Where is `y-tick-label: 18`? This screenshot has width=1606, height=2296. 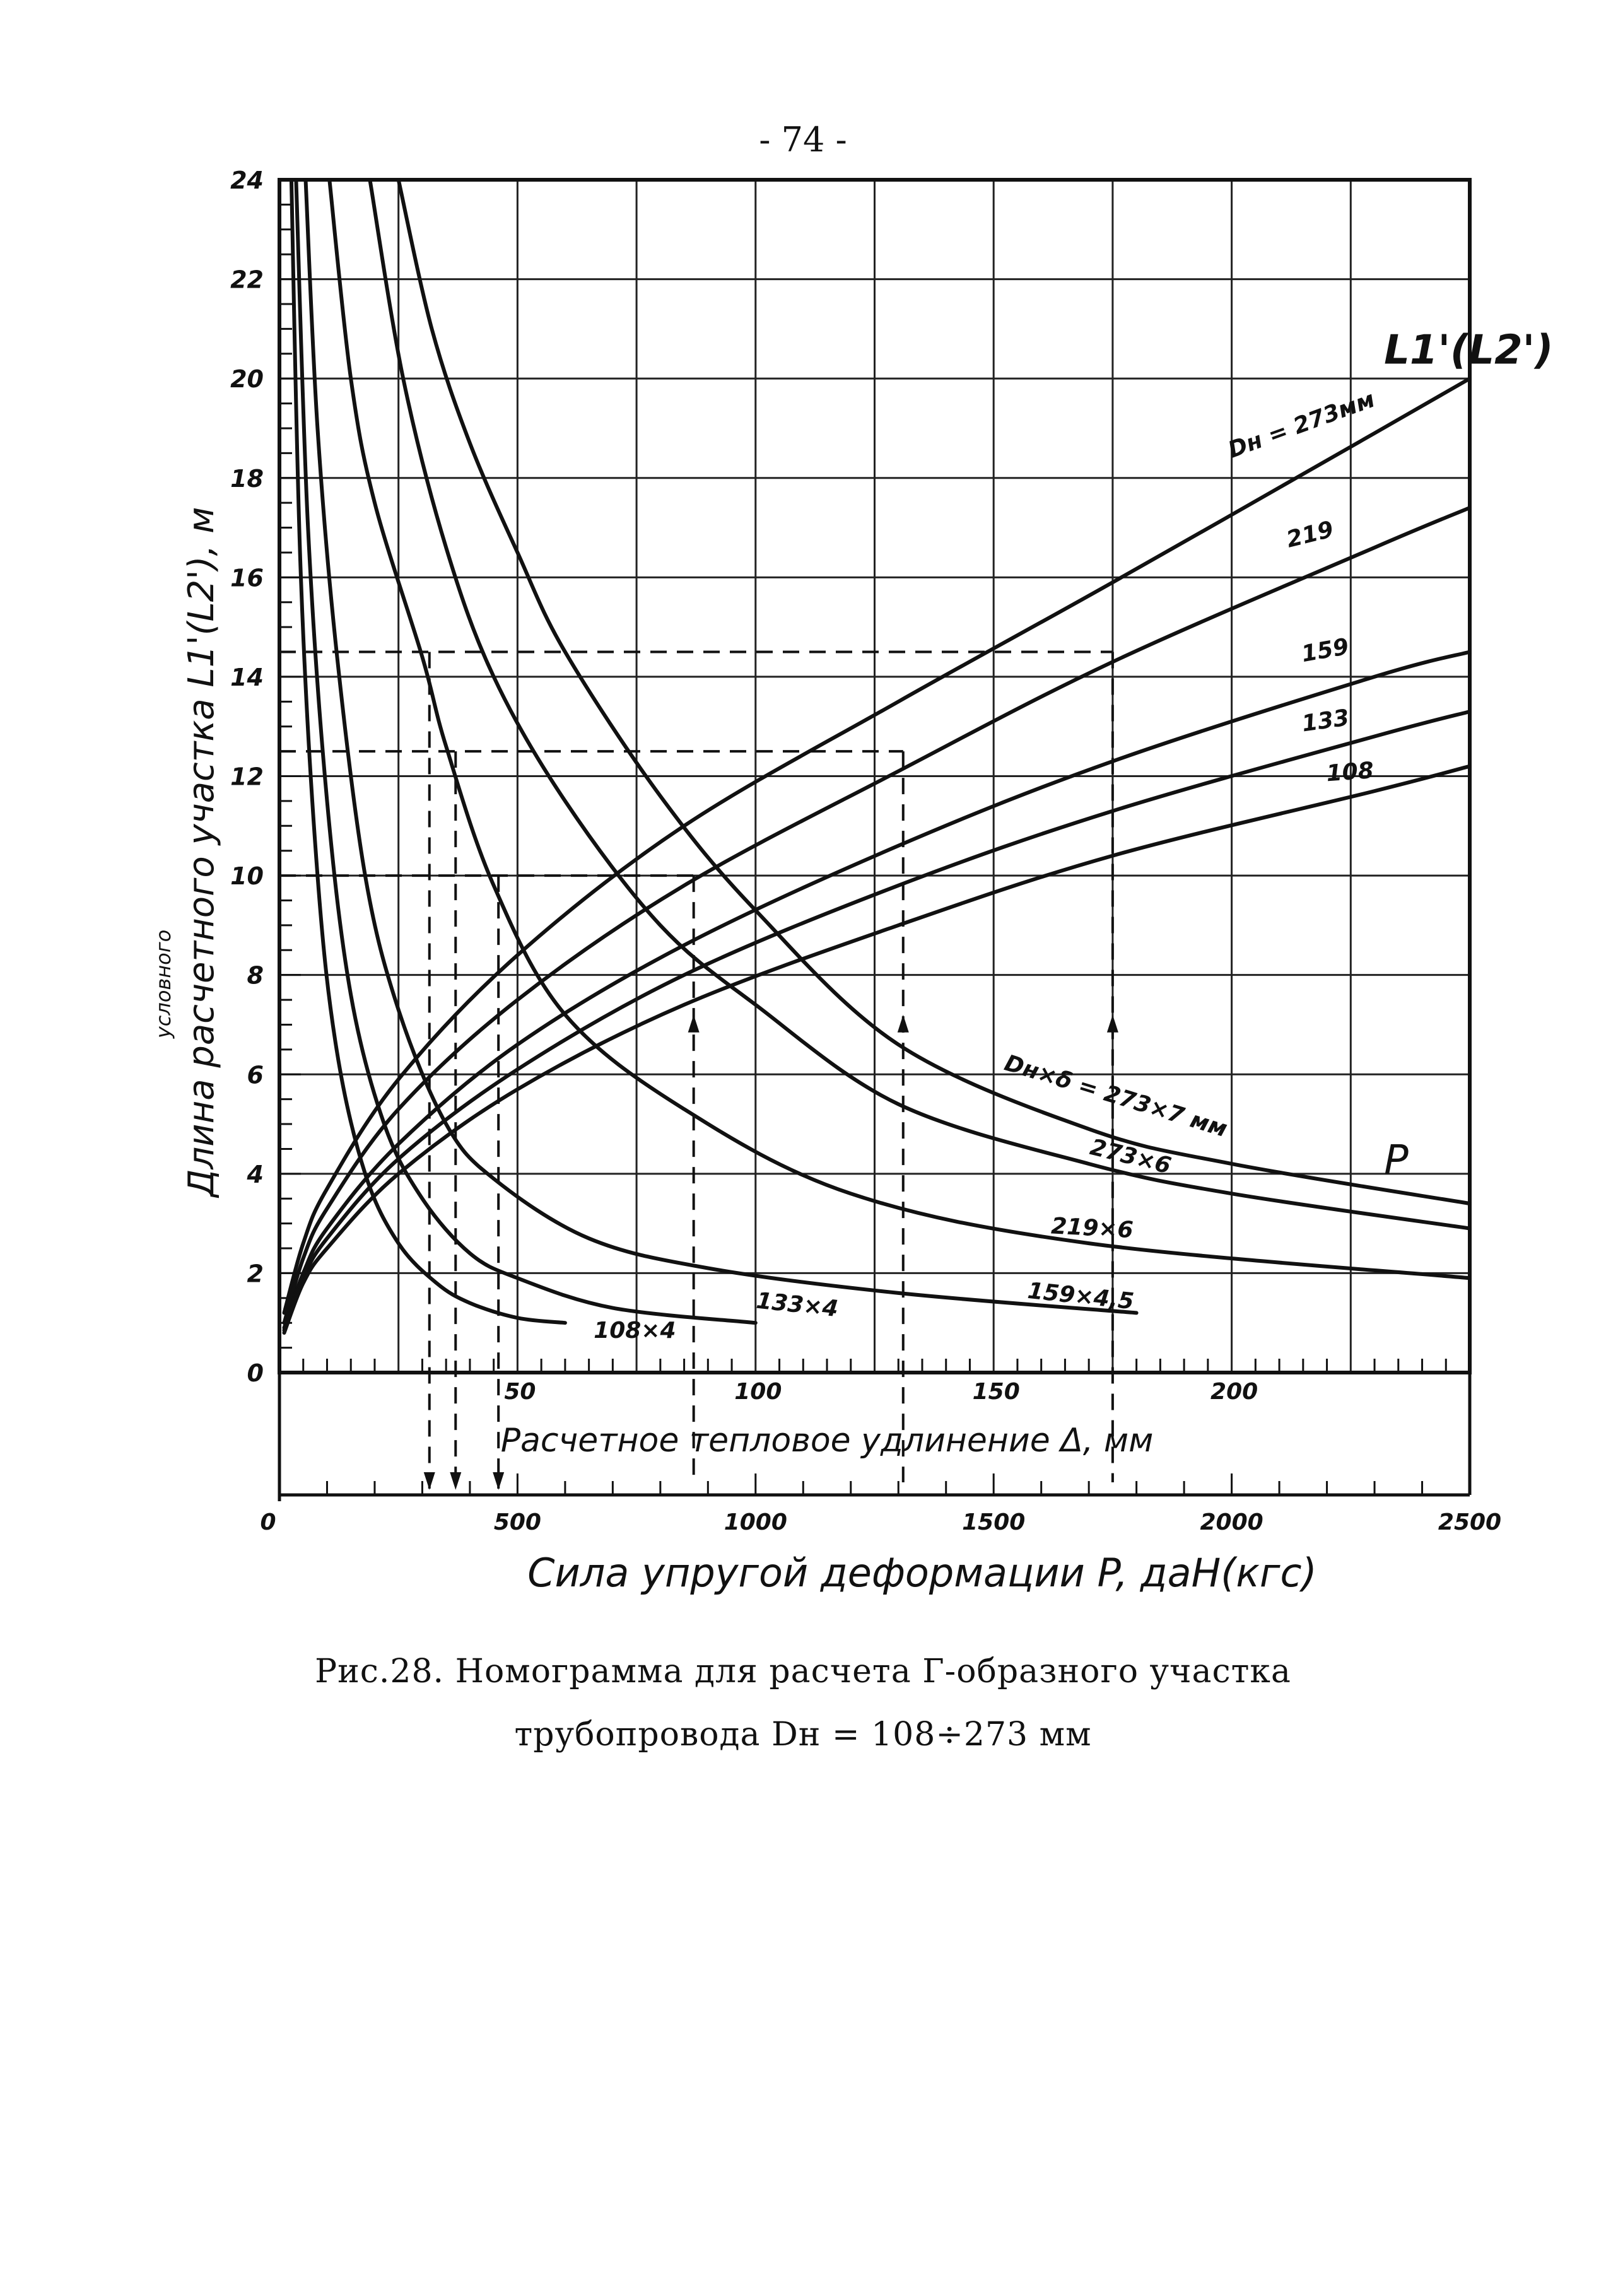 y-tick-label: 18 is located at coordinates (247, 479).